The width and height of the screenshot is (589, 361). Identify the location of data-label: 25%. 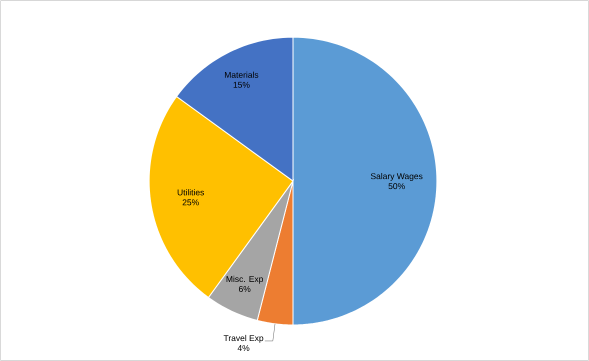
(190, 202).